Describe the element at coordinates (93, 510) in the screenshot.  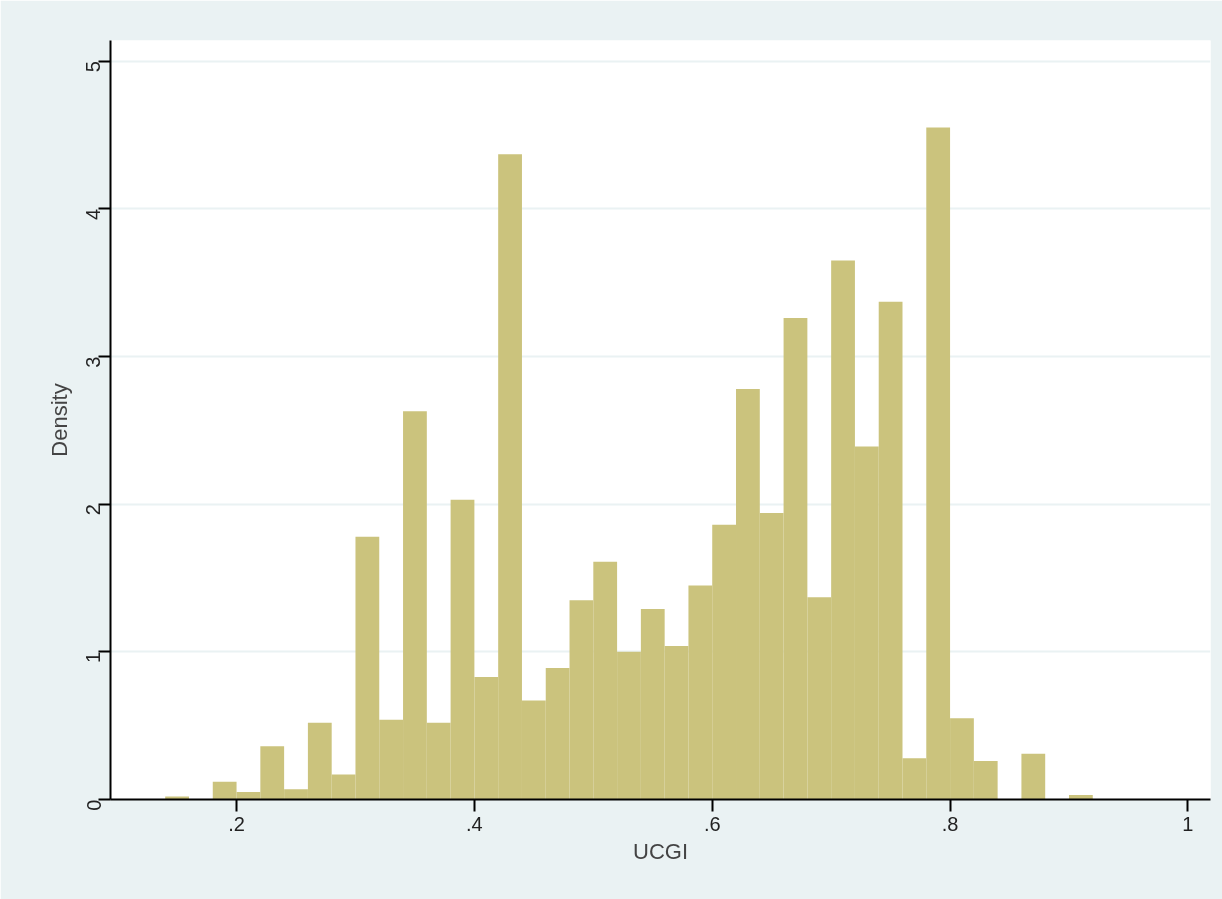
I see `y-tick-label: 2` at that location.